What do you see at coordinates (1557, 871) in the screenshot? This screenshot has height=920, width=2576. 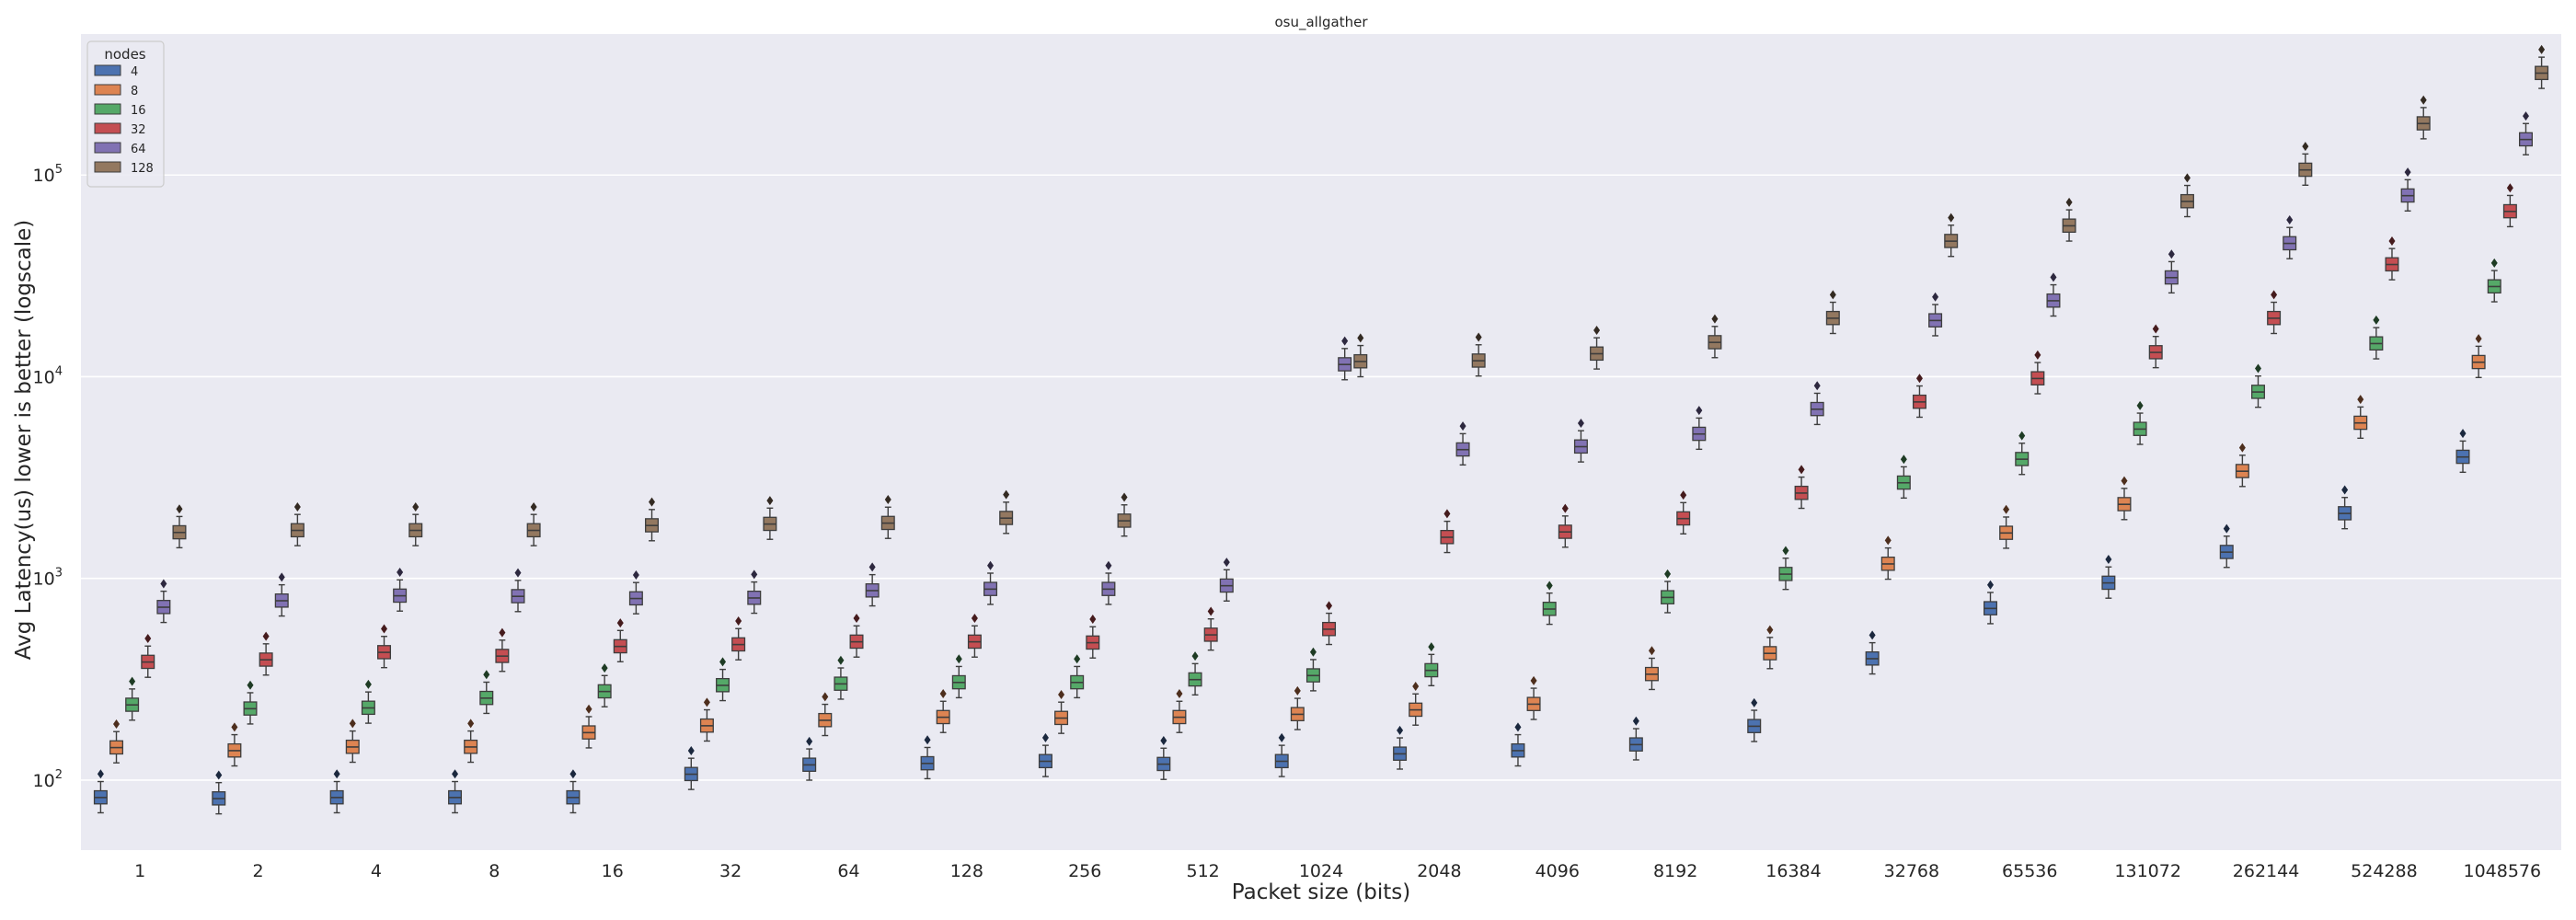 I see `x-tick-label: 4096` at bounding box center [1557, 871].